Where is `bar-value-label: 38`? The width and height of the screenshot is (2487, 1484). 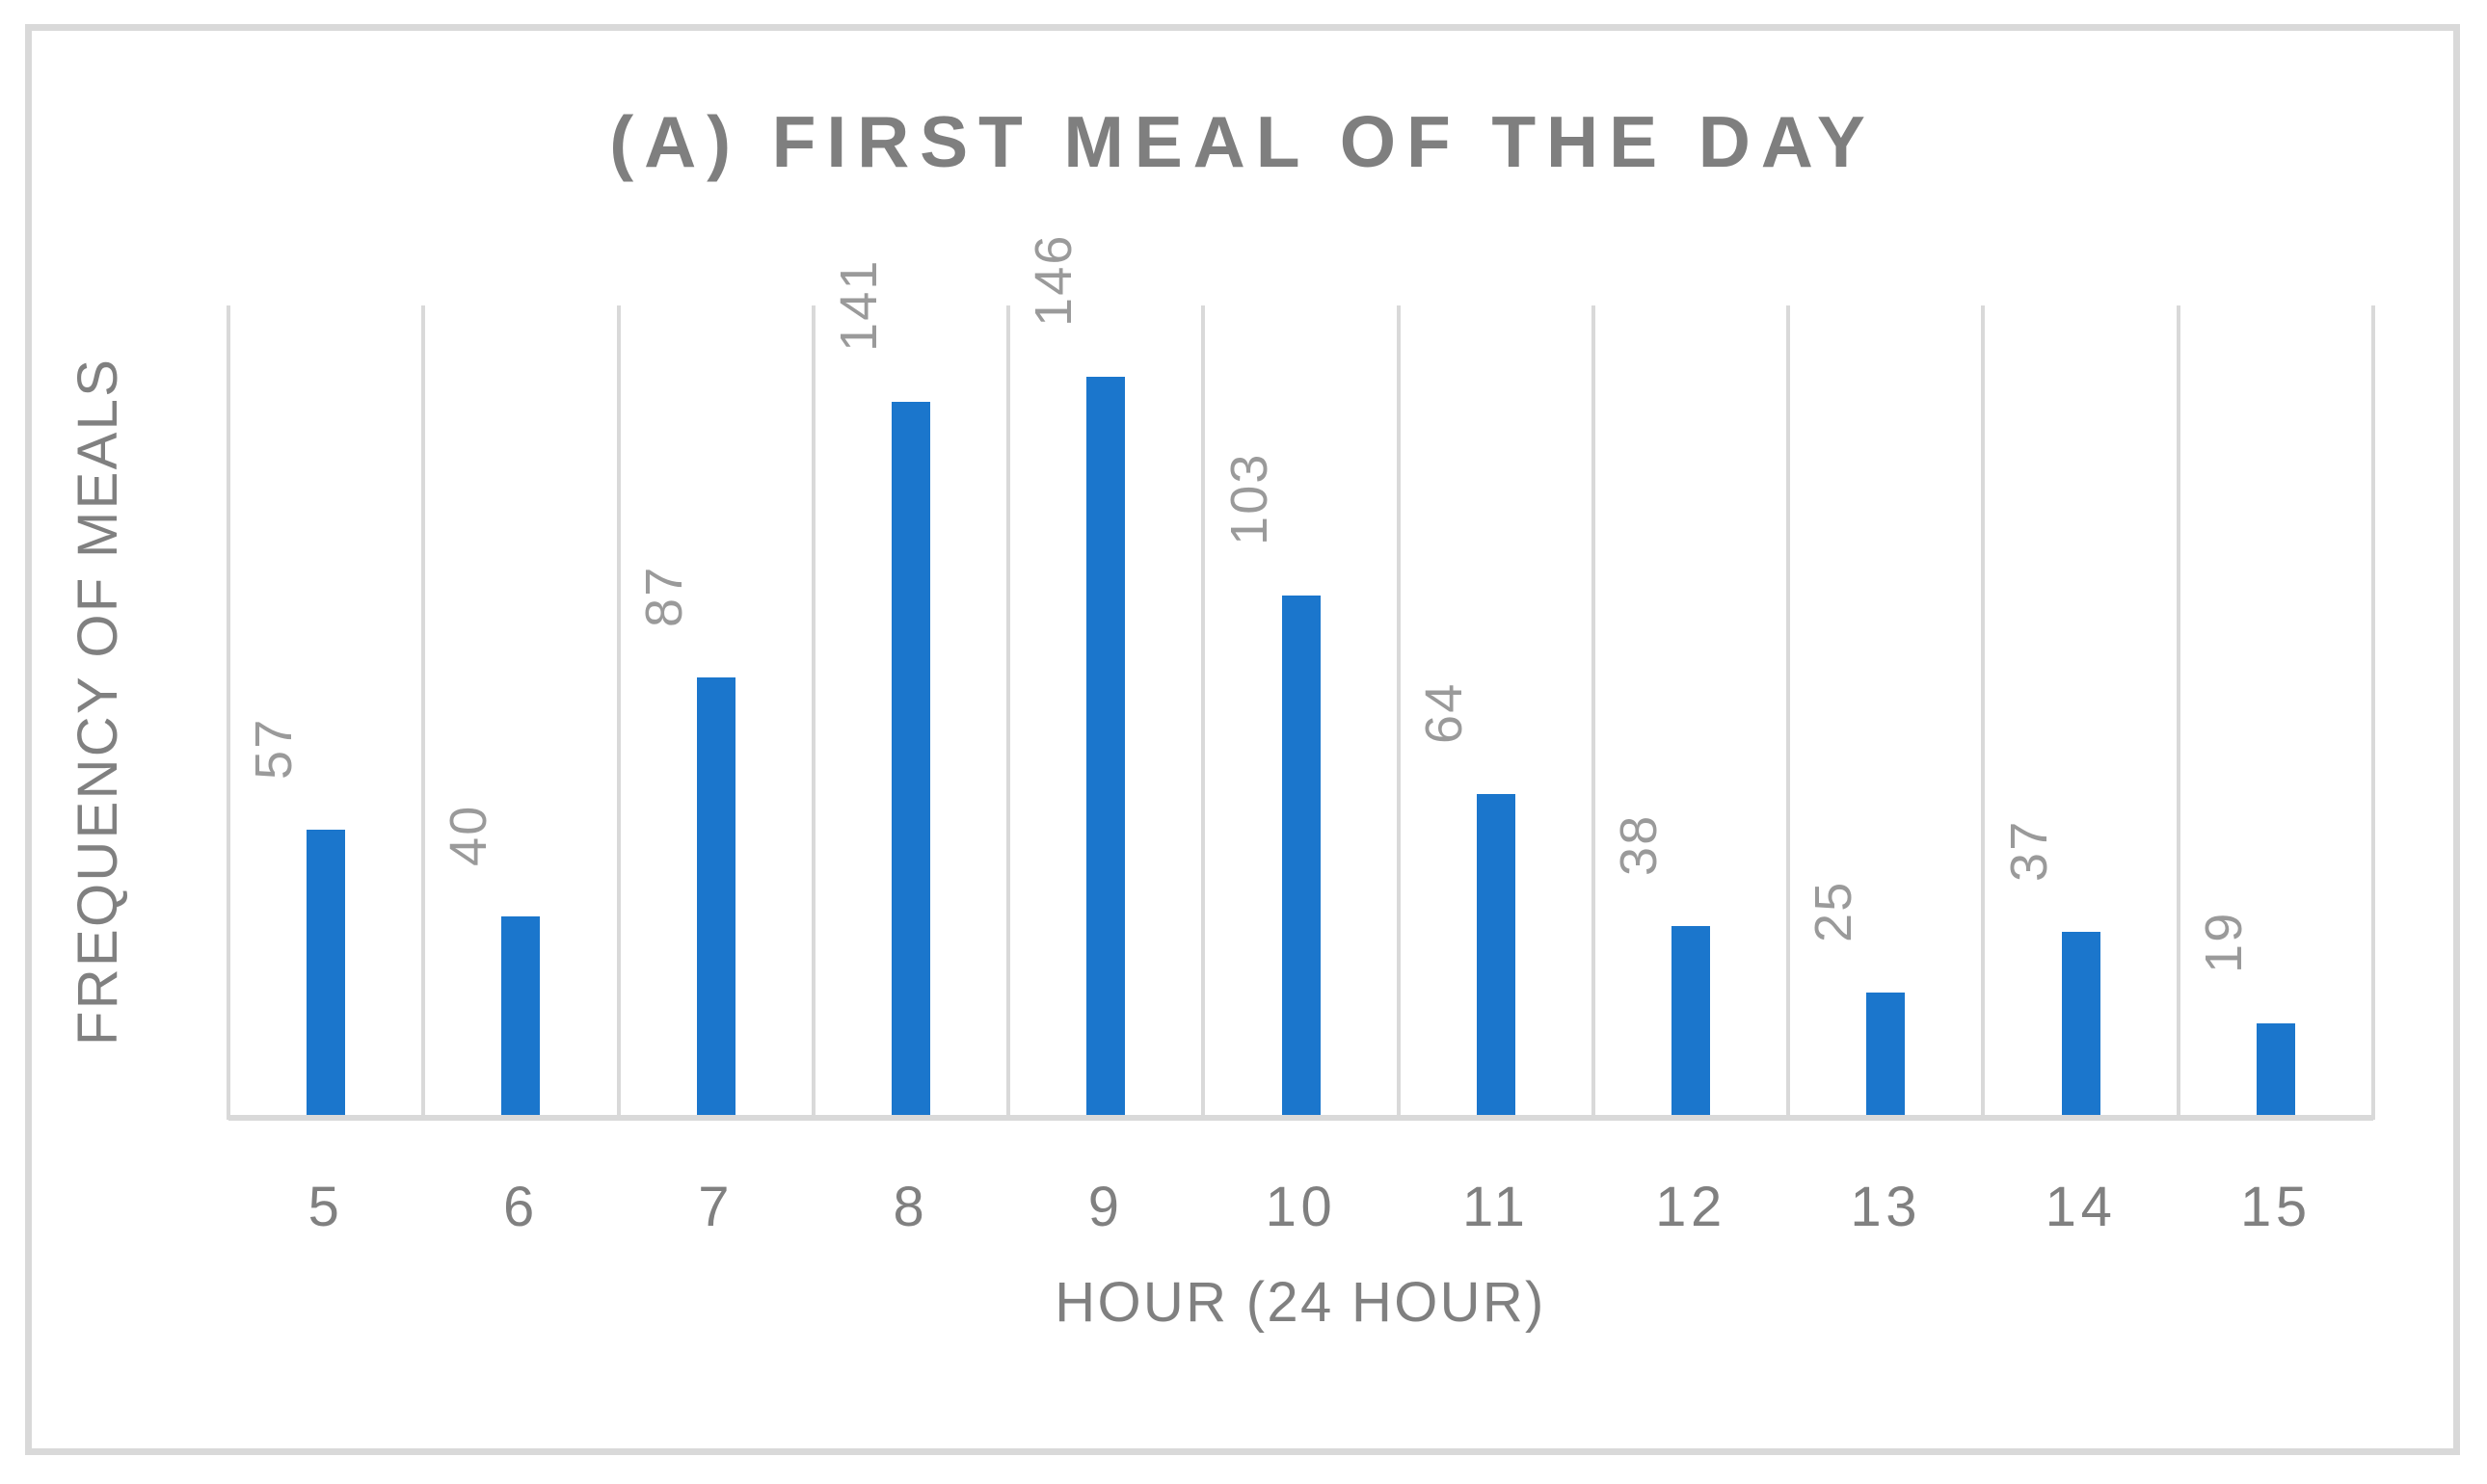 bar-value-label: 38 is located at coordinates (1639, 845).